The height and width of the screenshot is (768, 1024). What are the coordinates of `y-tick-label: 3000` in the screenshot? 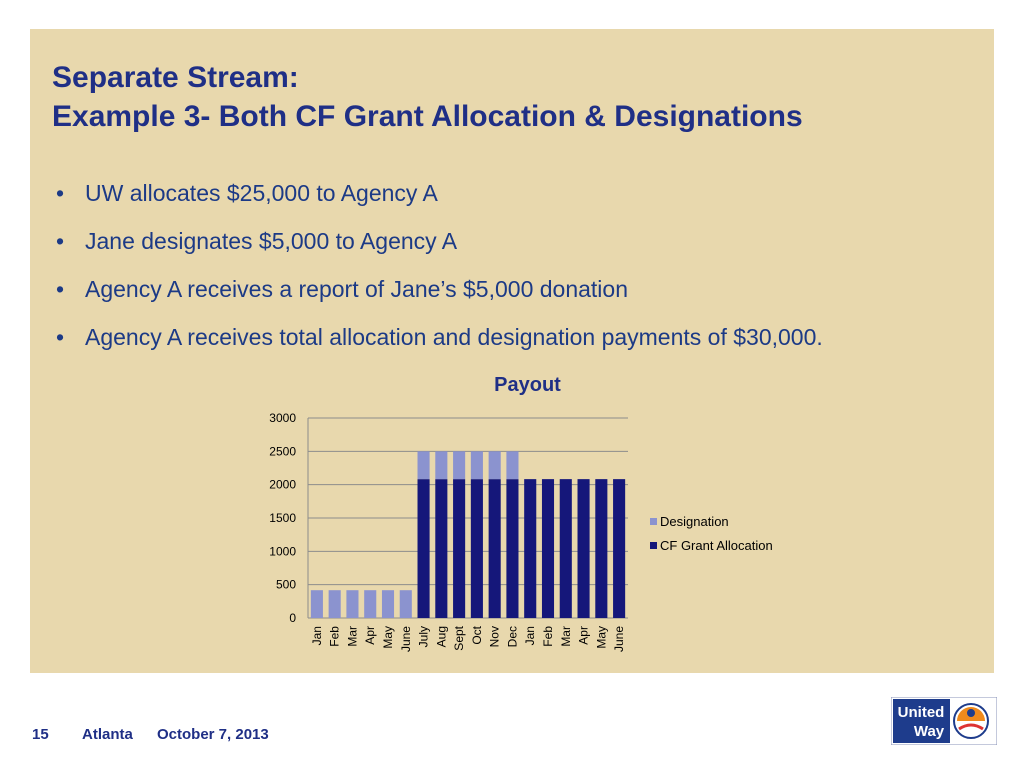 It's located at (282, 418).